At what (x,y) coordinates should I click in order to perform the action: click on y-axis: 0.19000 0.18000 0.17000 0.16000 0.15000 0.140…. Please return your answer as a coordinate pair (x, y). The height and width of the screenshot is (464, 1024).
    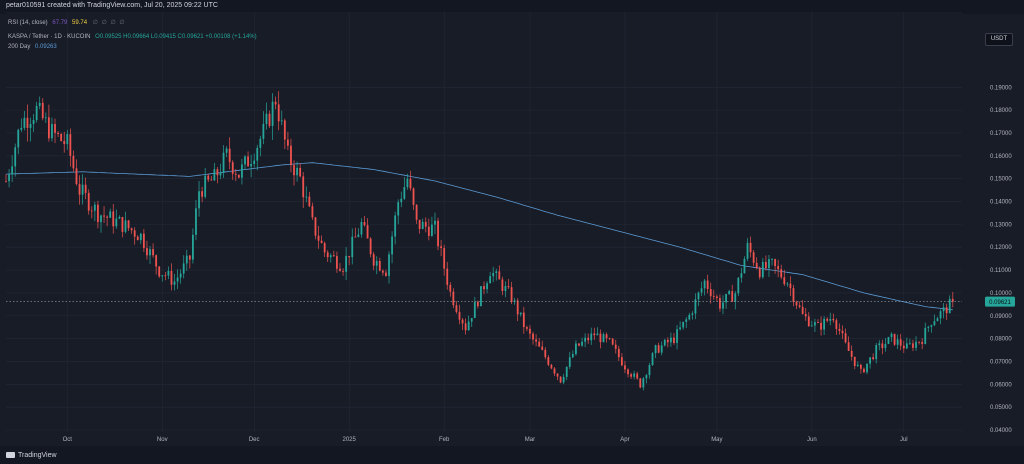
    Looking at the image, I should click on (1001, 259).